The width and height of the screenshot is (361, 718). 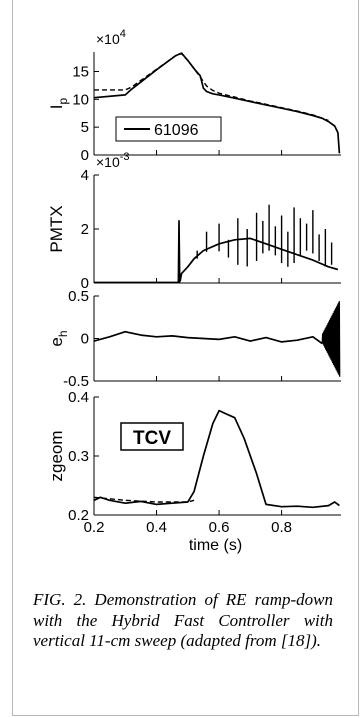 What do you see at coordinates (80, 71) in the screenshot?
I see `y-tick-label: 15` at bounding box center [80, 71].